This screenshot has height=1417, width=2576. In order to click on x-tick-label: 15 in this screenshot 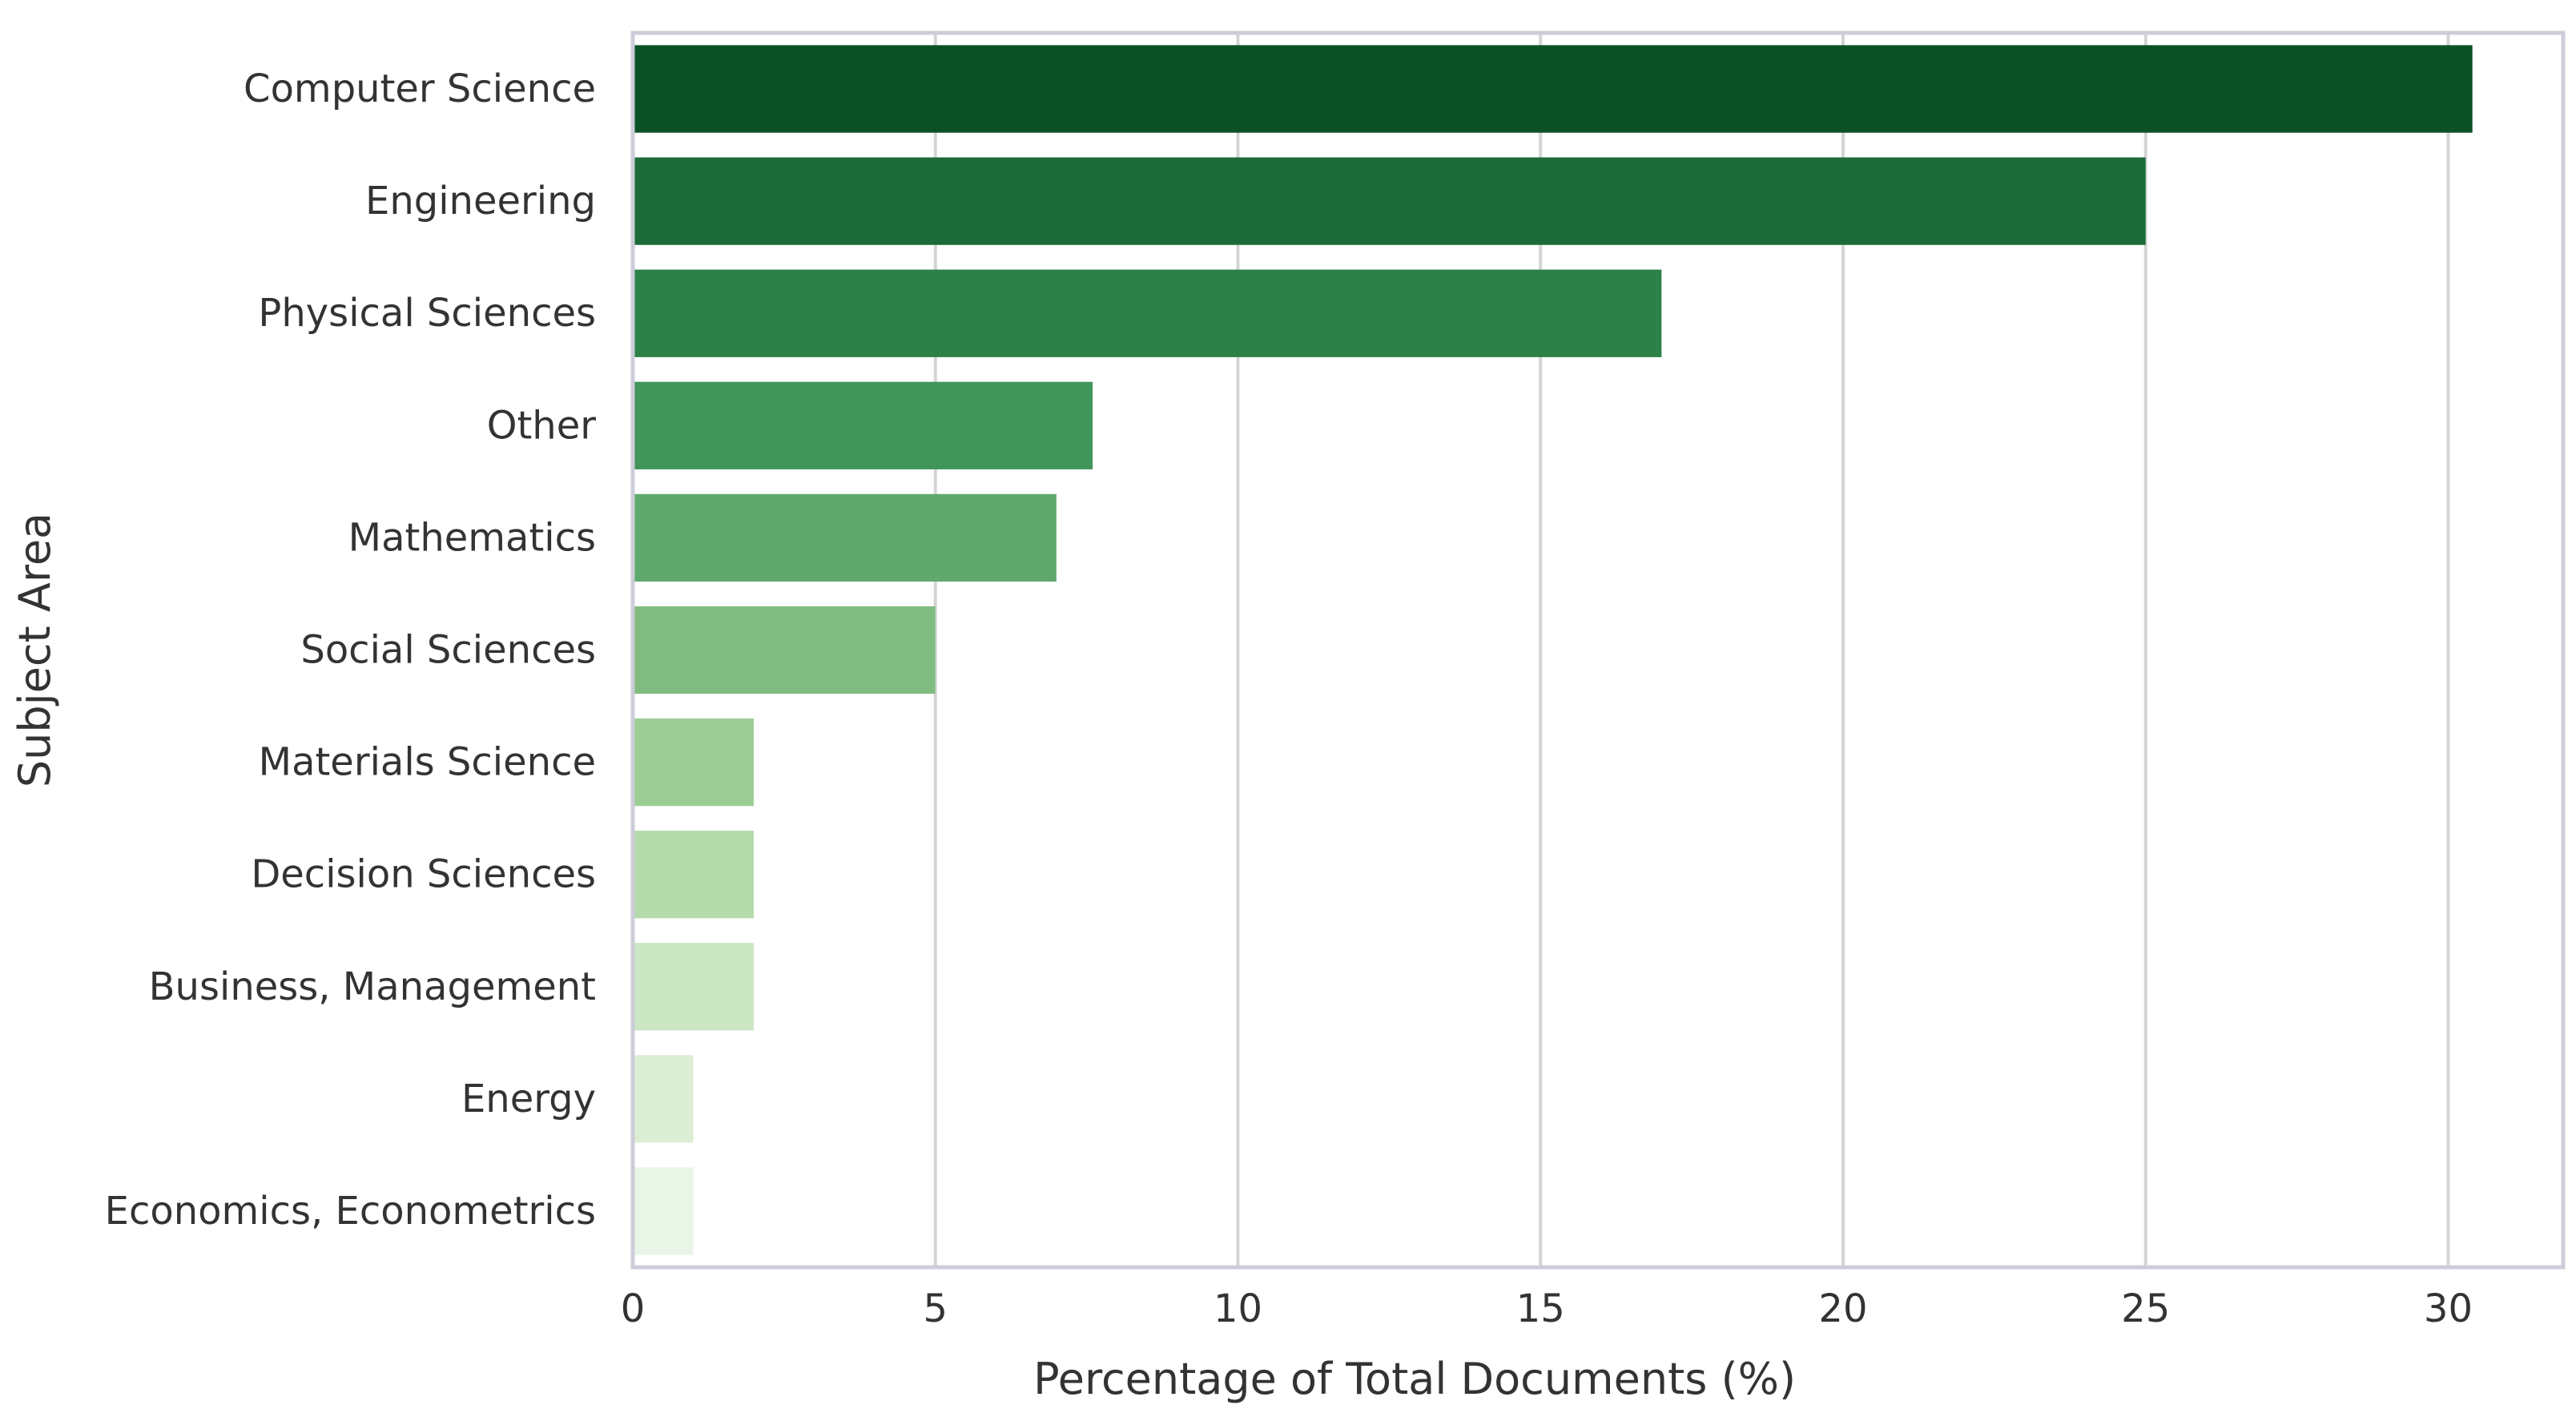, I will do `click(1540, 1308)`.